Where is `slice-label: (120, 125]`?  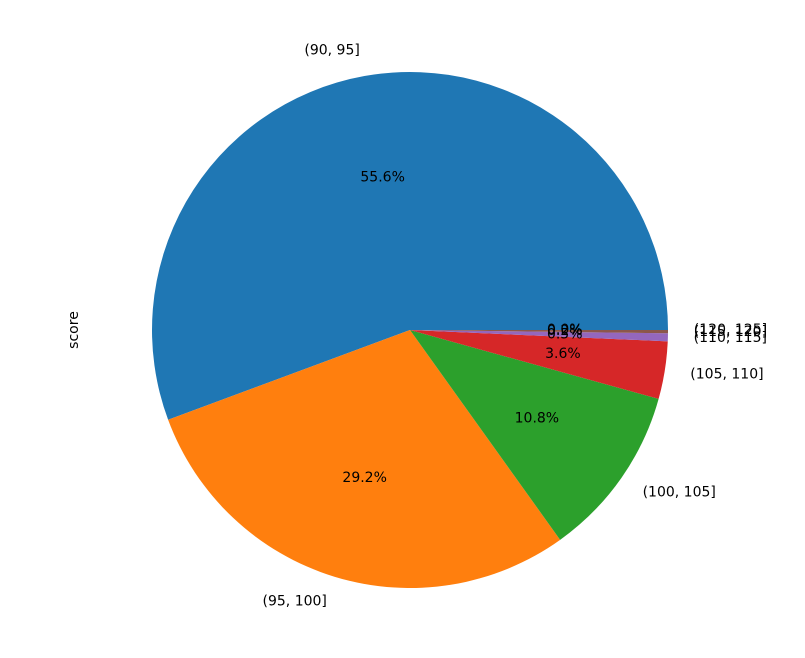
slice-label: (120, 125] is located at coordinates (730, 330).